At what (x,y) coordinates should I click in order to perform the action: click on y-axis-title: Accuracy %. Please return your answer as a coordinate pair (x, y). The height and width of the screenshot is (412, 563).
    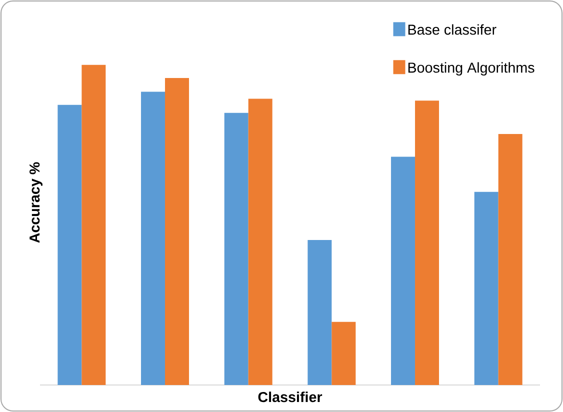
    Looking at the image, I should click on (36, 202).